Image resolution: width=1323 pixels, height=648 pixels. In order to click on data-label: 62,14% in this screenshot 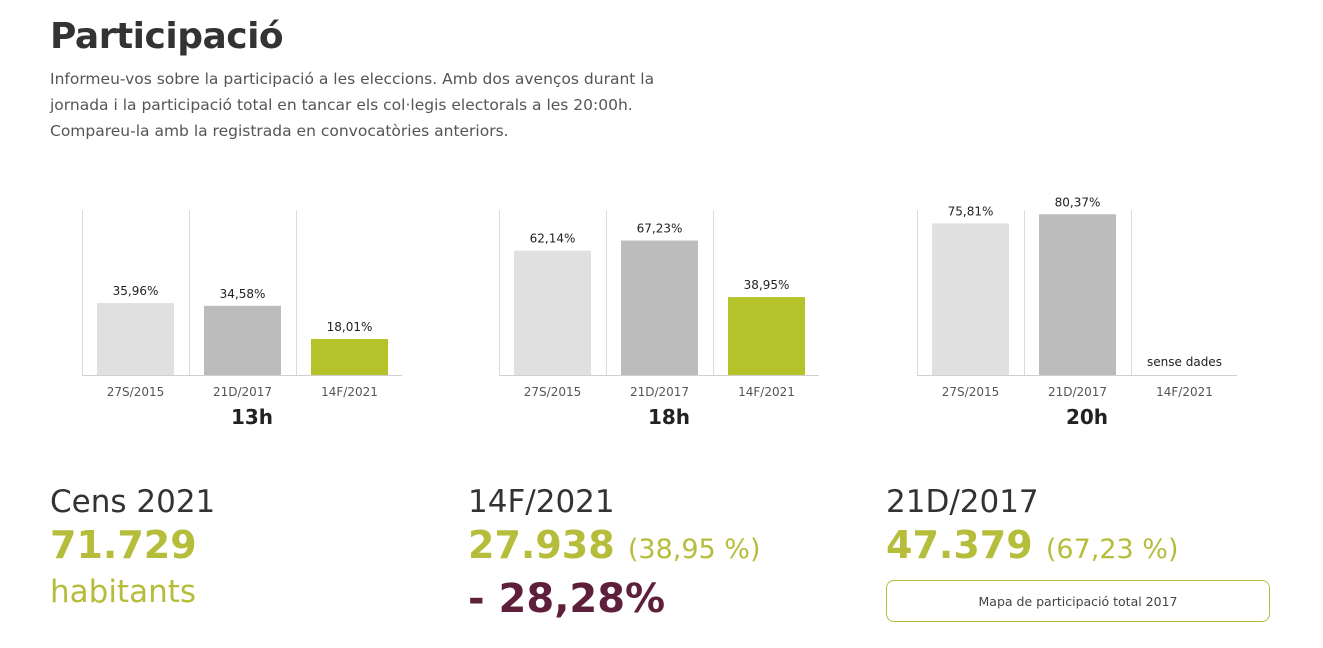, I will do `click(553, 239)`.